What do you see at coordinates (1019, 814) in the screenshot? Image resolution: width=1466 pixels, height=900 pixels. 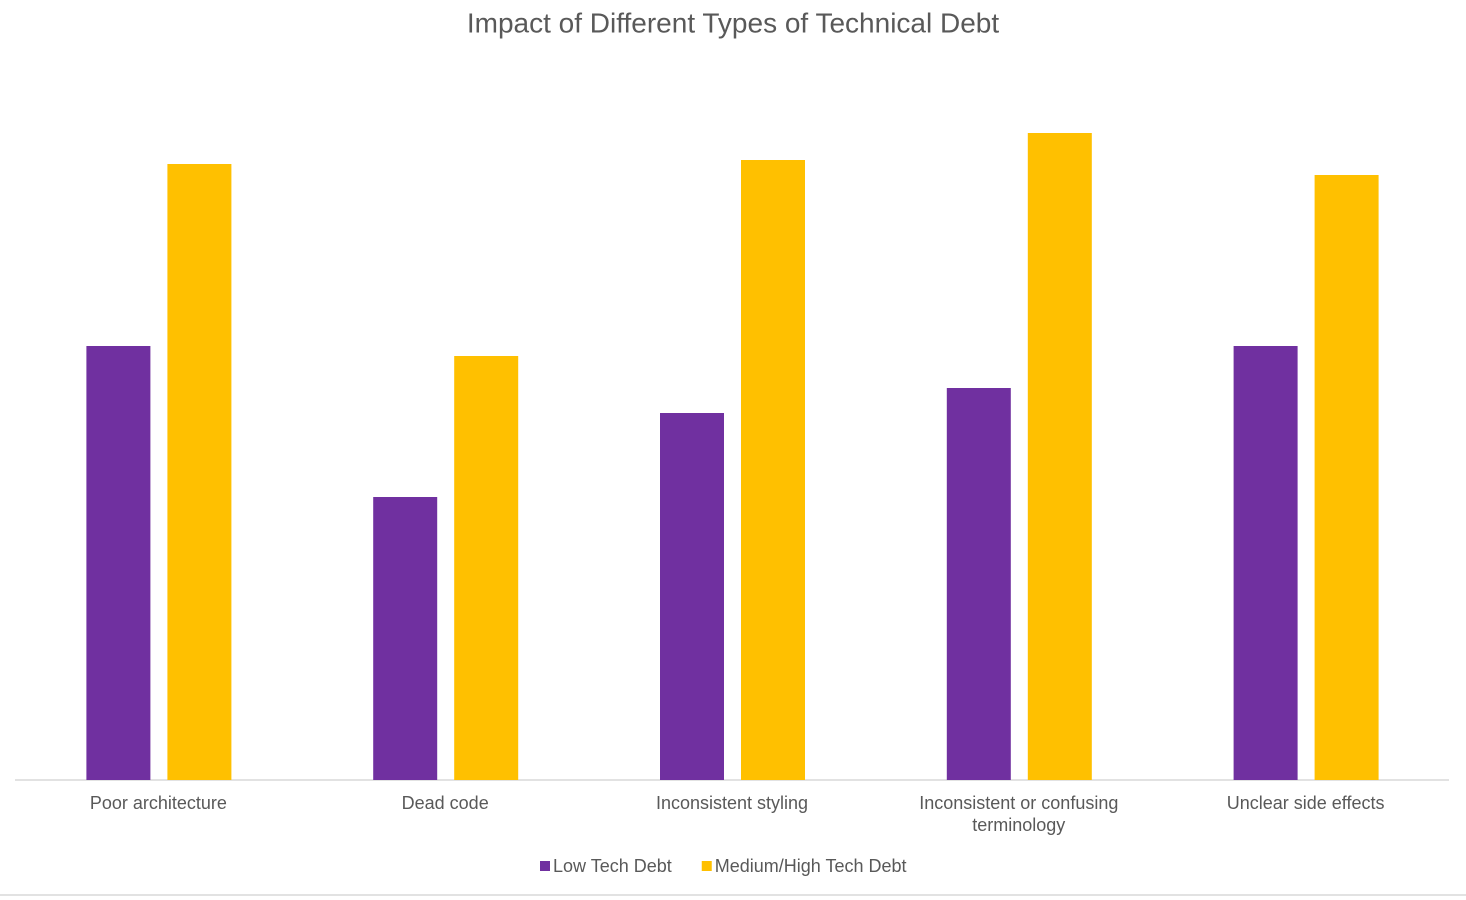 I see `x-tick-label: Inconsistent or confusing terminology` at bounding box center [1019, 814].